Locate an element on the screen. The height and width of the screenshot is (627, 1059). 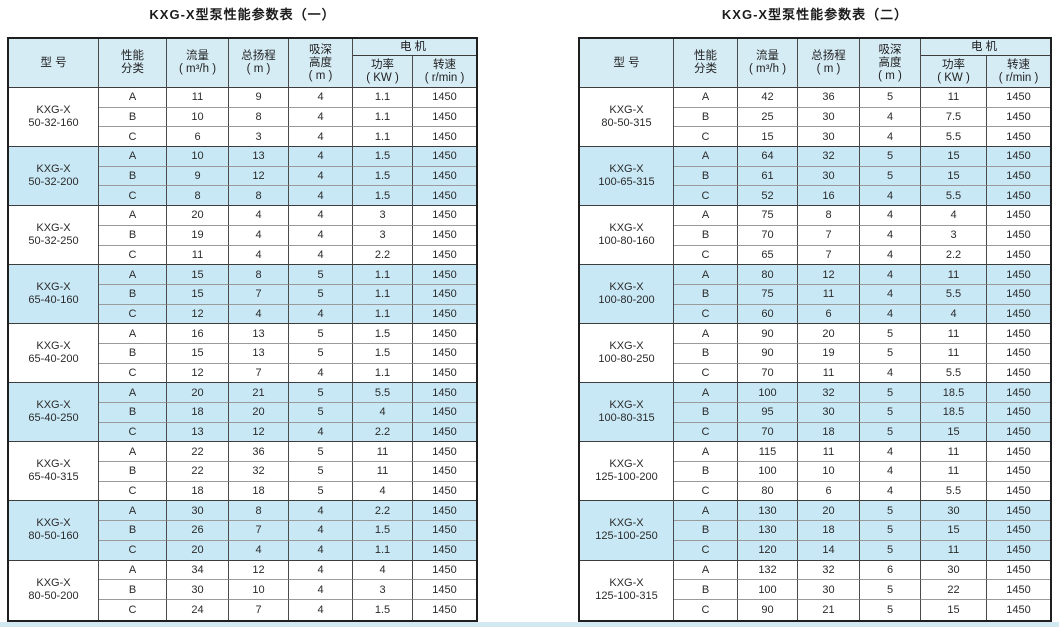
model-cell: KXG-X 80-50-200 is located at coordinates (54, 590).